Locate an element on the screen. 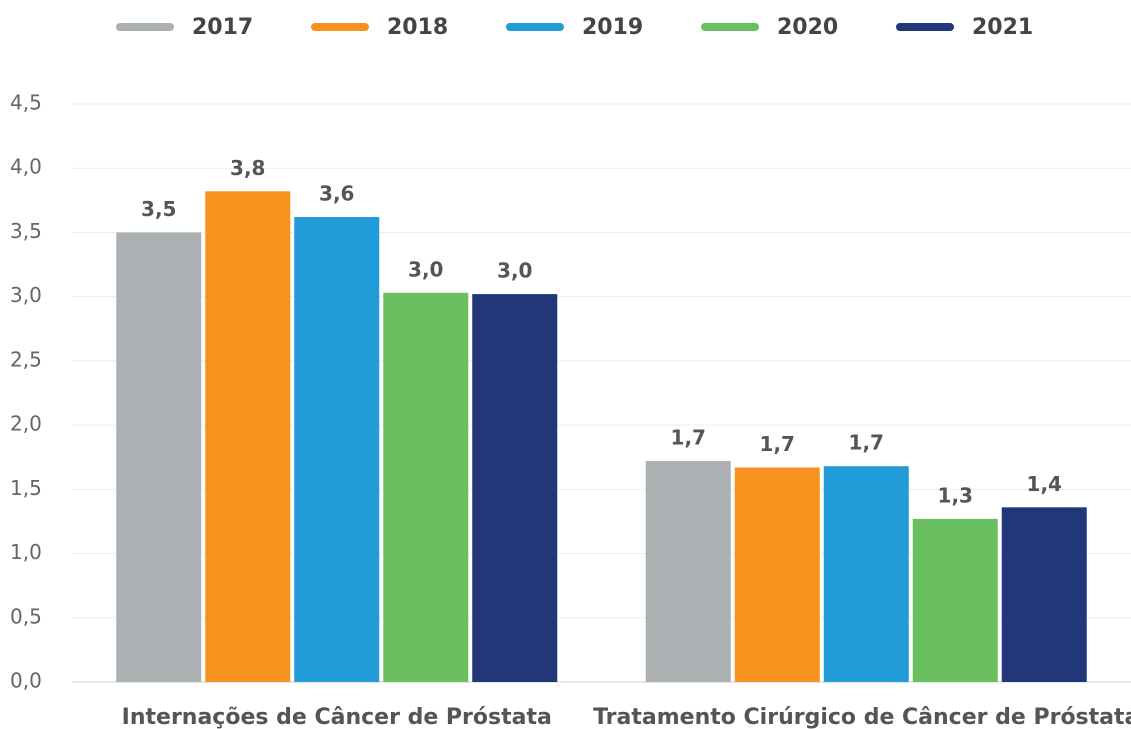 The width and height of the screenshot is (1131, 729). y-tick-label: 3,0 is located at coordinates (26, 295).